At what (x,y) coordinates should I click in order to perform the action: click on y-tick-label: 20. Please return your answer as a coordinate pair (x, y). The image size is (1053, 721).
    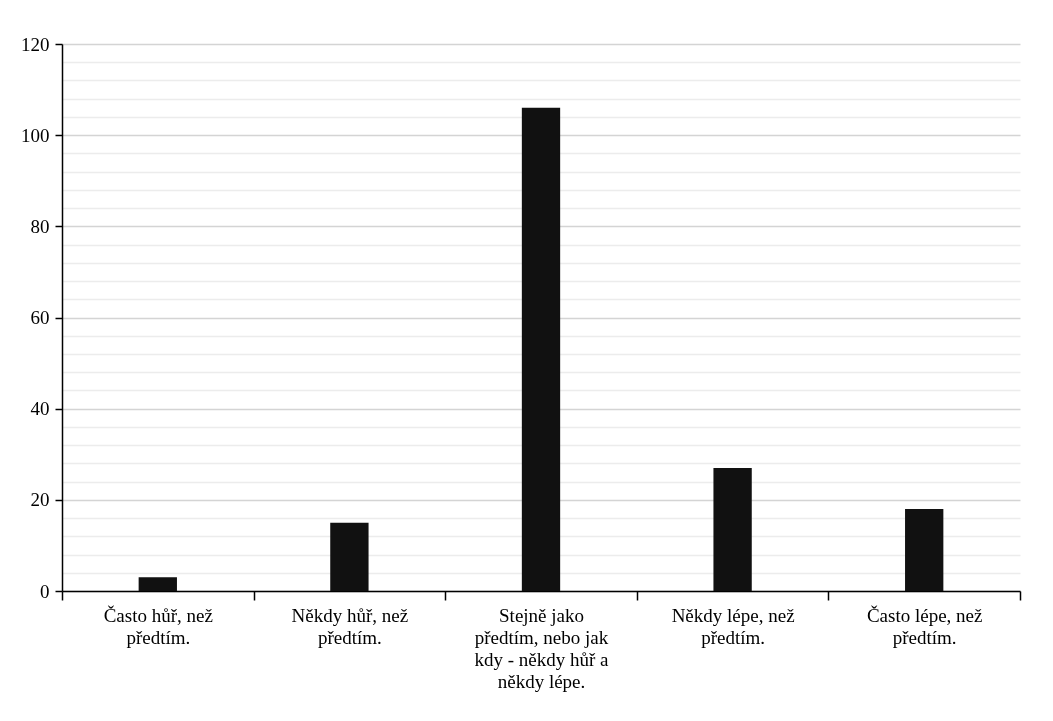
    Looking at the image, I should click on (40, 500).